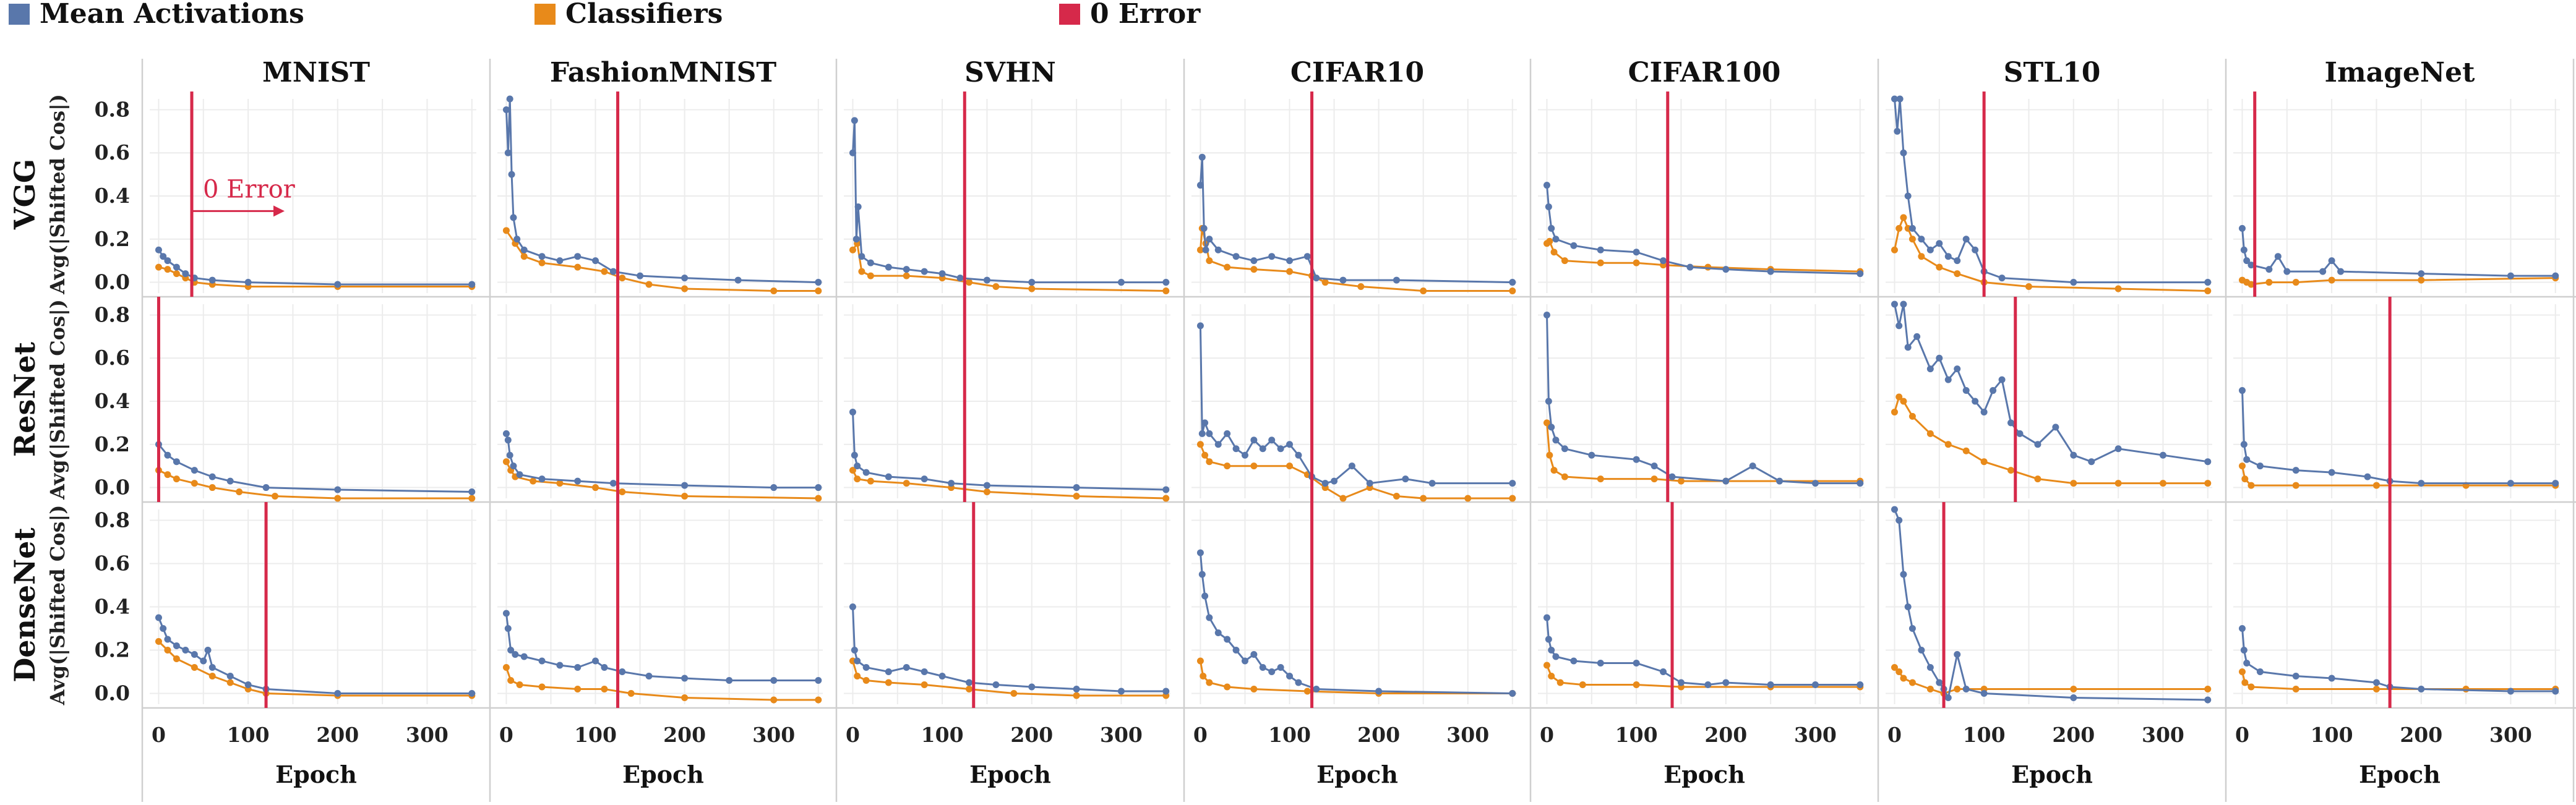 The width and height of the screenshot is (2576, 805). Describe the element at coordinates (25, 195) in the screenshot. I see `row-label-vgg: VGG` at that location.